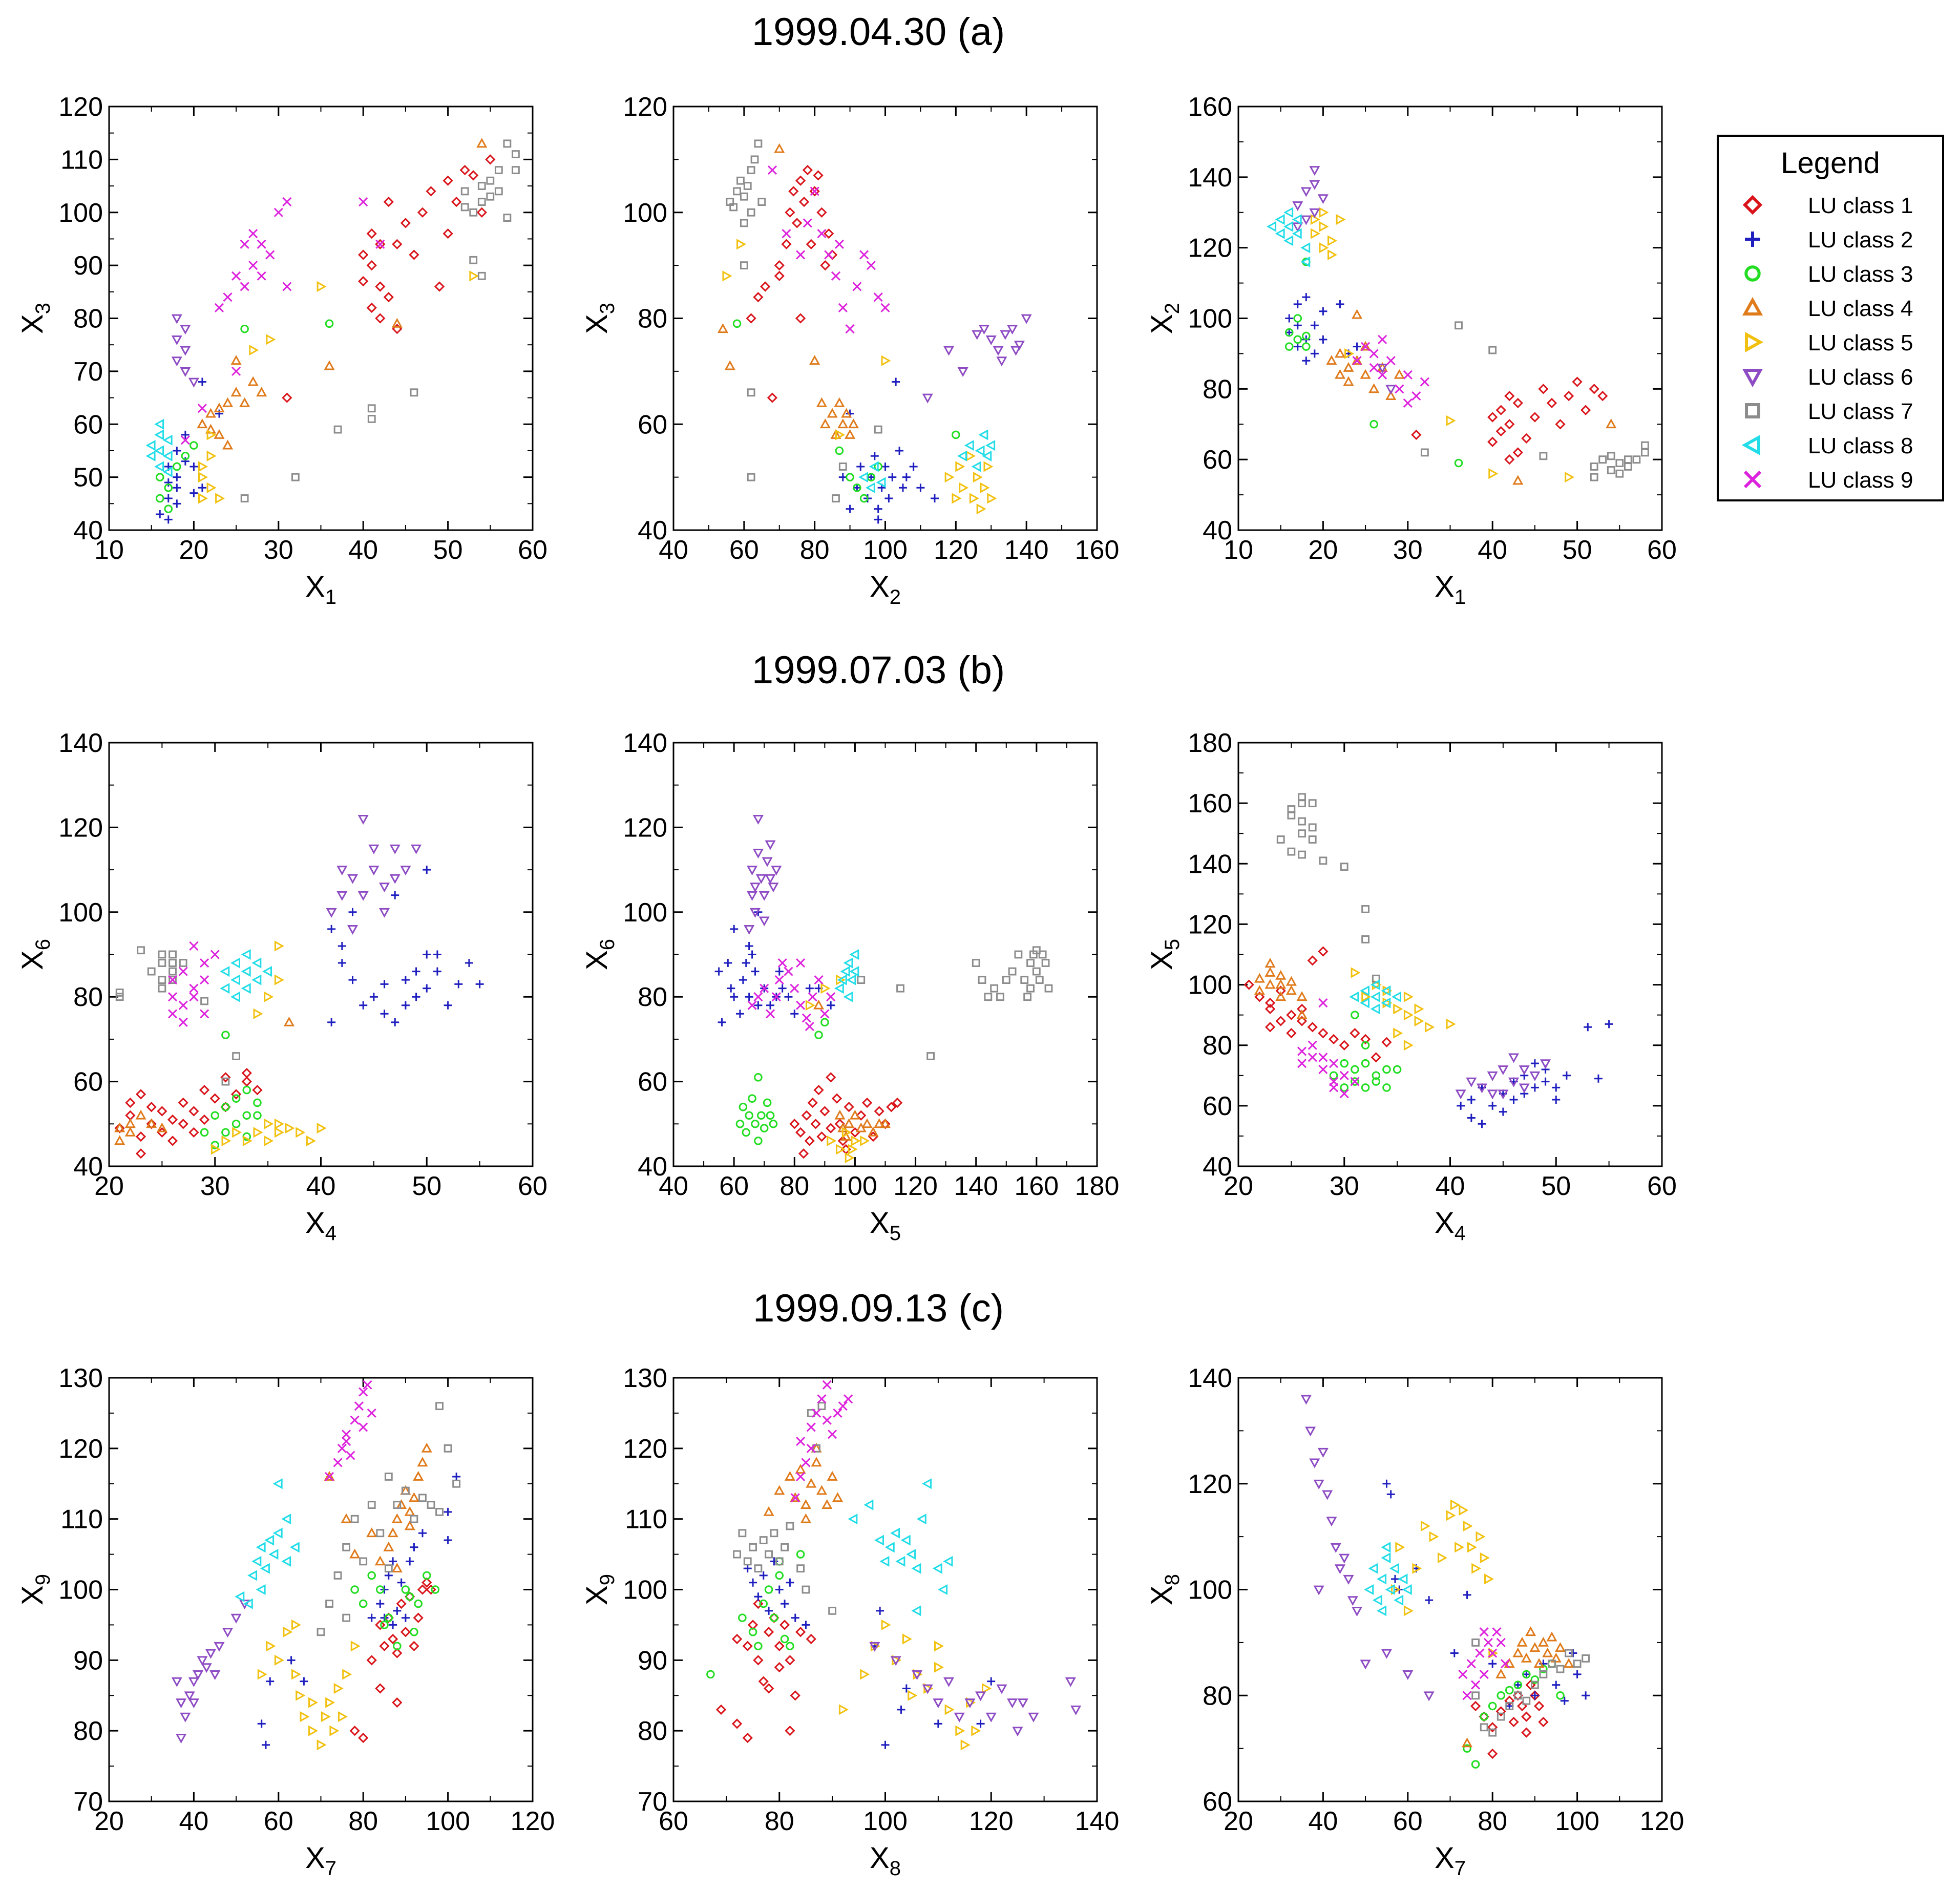 The width and height of the screenshot is (1960, 1890). I want to click on plot-frame-r2-p2, so click(885, 954).